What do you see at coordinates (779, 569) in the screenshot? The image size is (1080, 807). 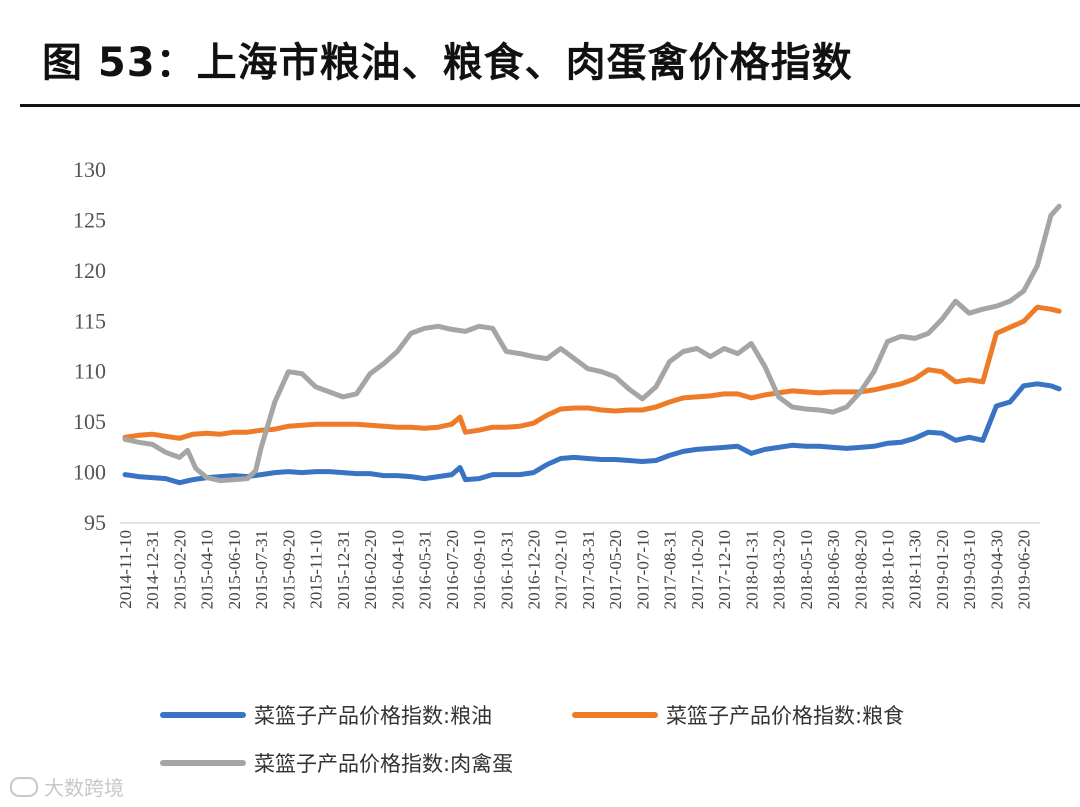 I see `x-tick-label: 2018-03-20` at bounding box center [779, 569].